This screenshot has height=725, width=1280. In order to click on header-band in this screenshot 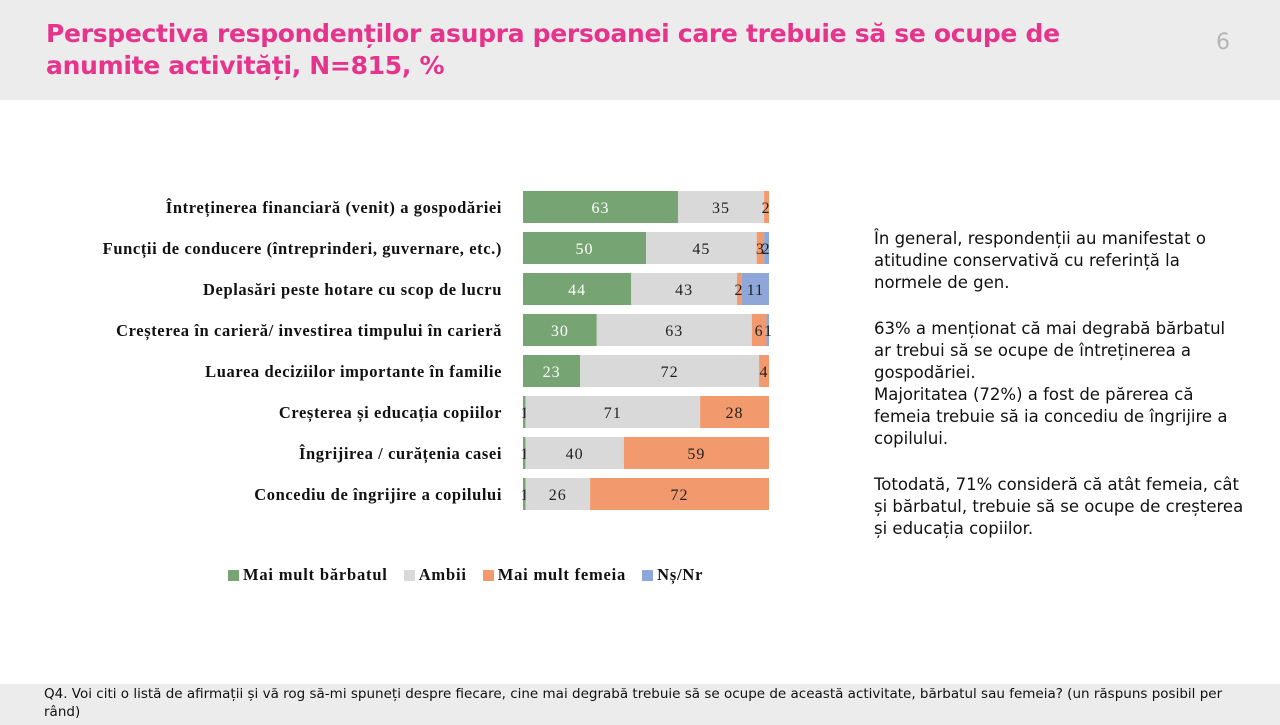, I will do `click(640, 50)`.